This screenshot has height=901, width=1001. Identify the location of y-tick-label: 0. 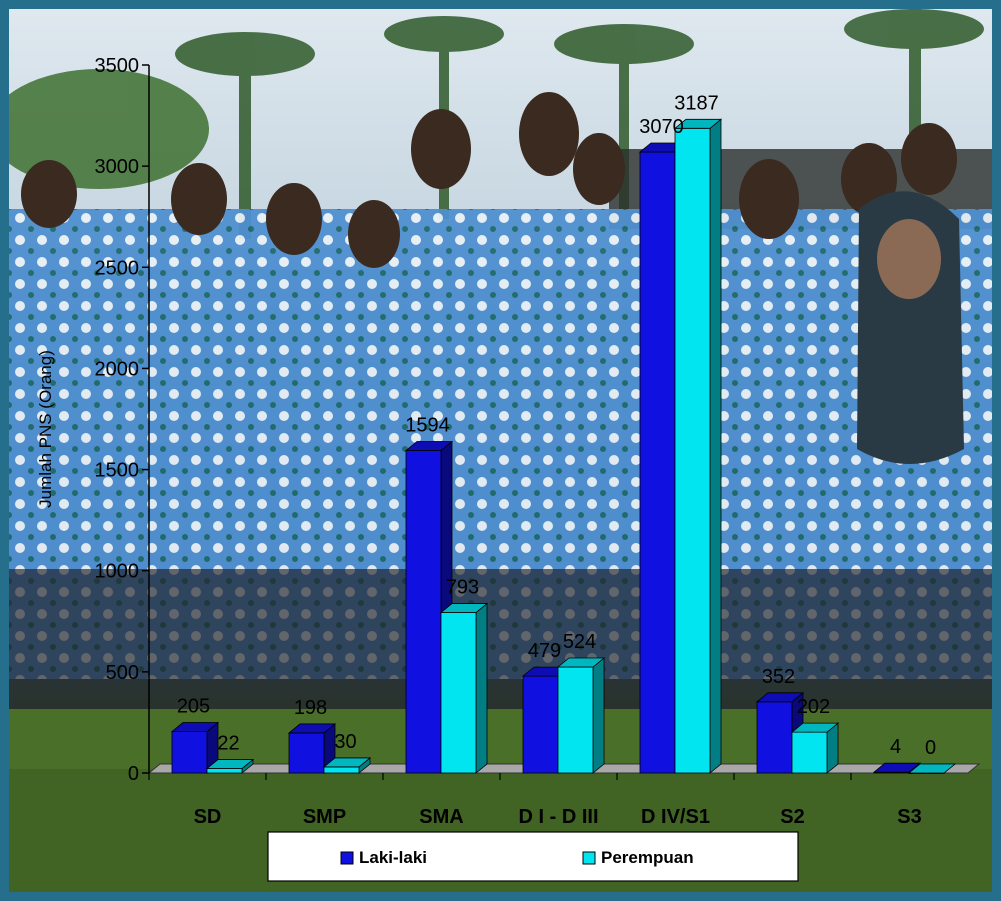
(133, 774).